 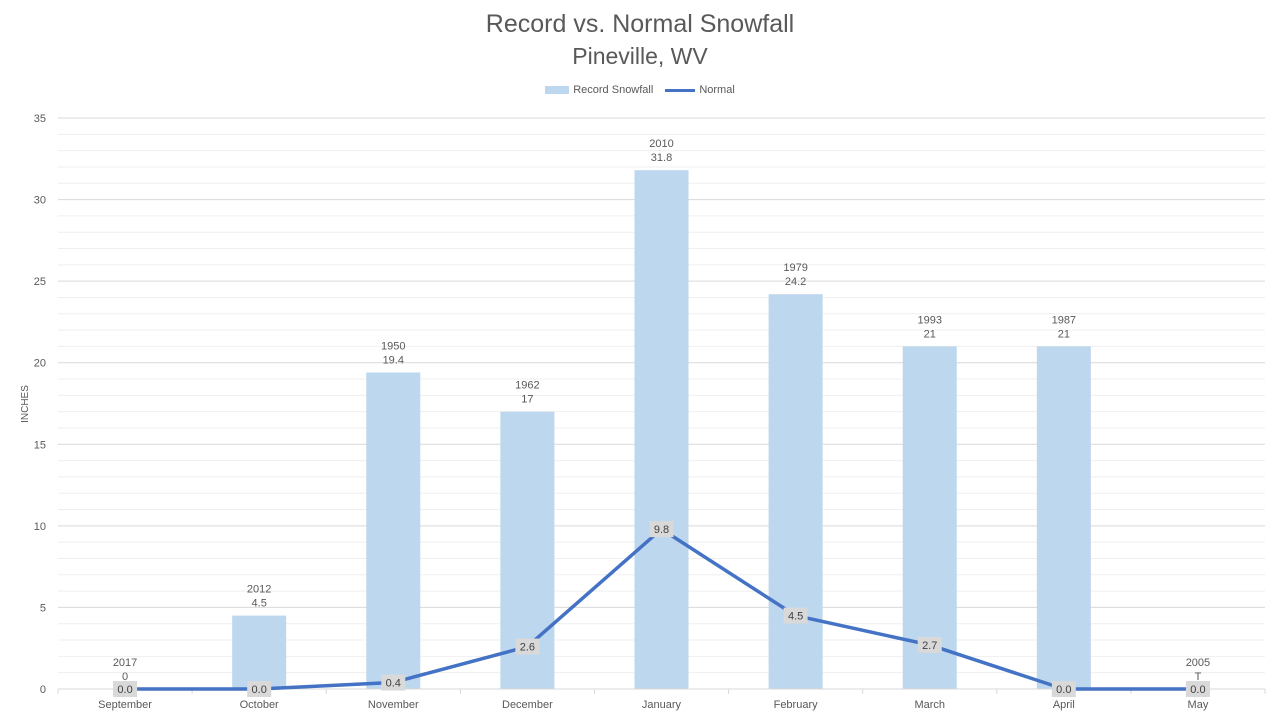 What do you see at coordinates (527, 386) in the screenshot?
I see `bar-year-label: 1962` at bounding box center [527, 386].